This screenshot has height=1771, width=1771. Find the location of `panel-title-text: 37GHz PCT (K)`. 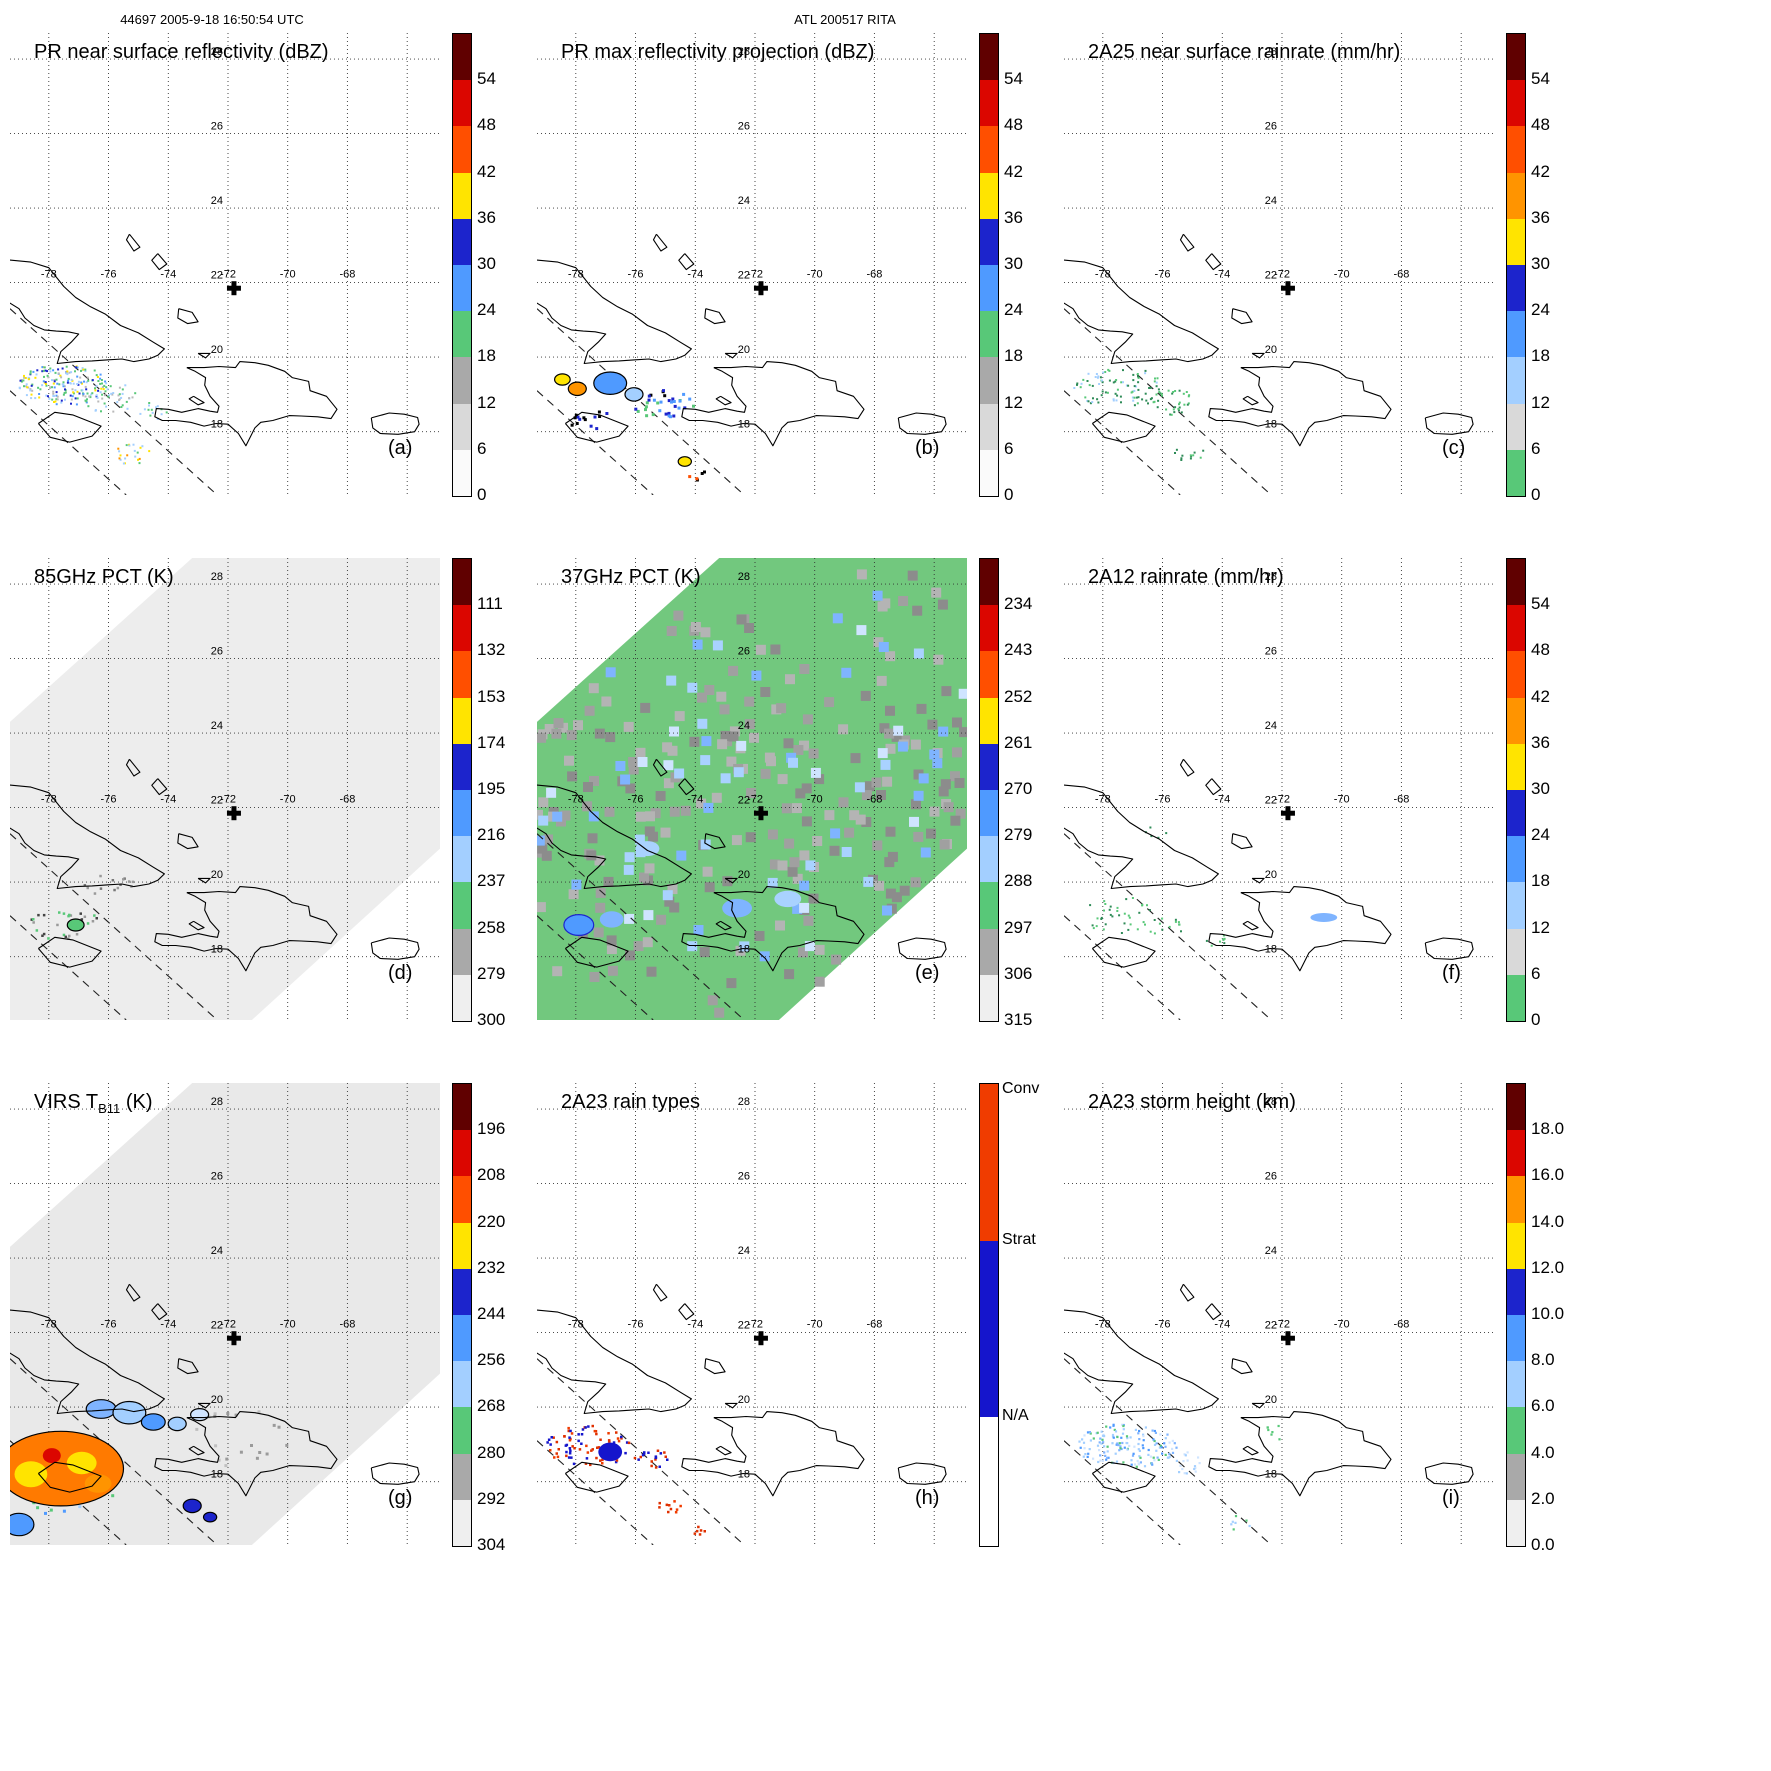

panel-title-text: 37GHz PCT (K) is located at coordinates (631, 577).